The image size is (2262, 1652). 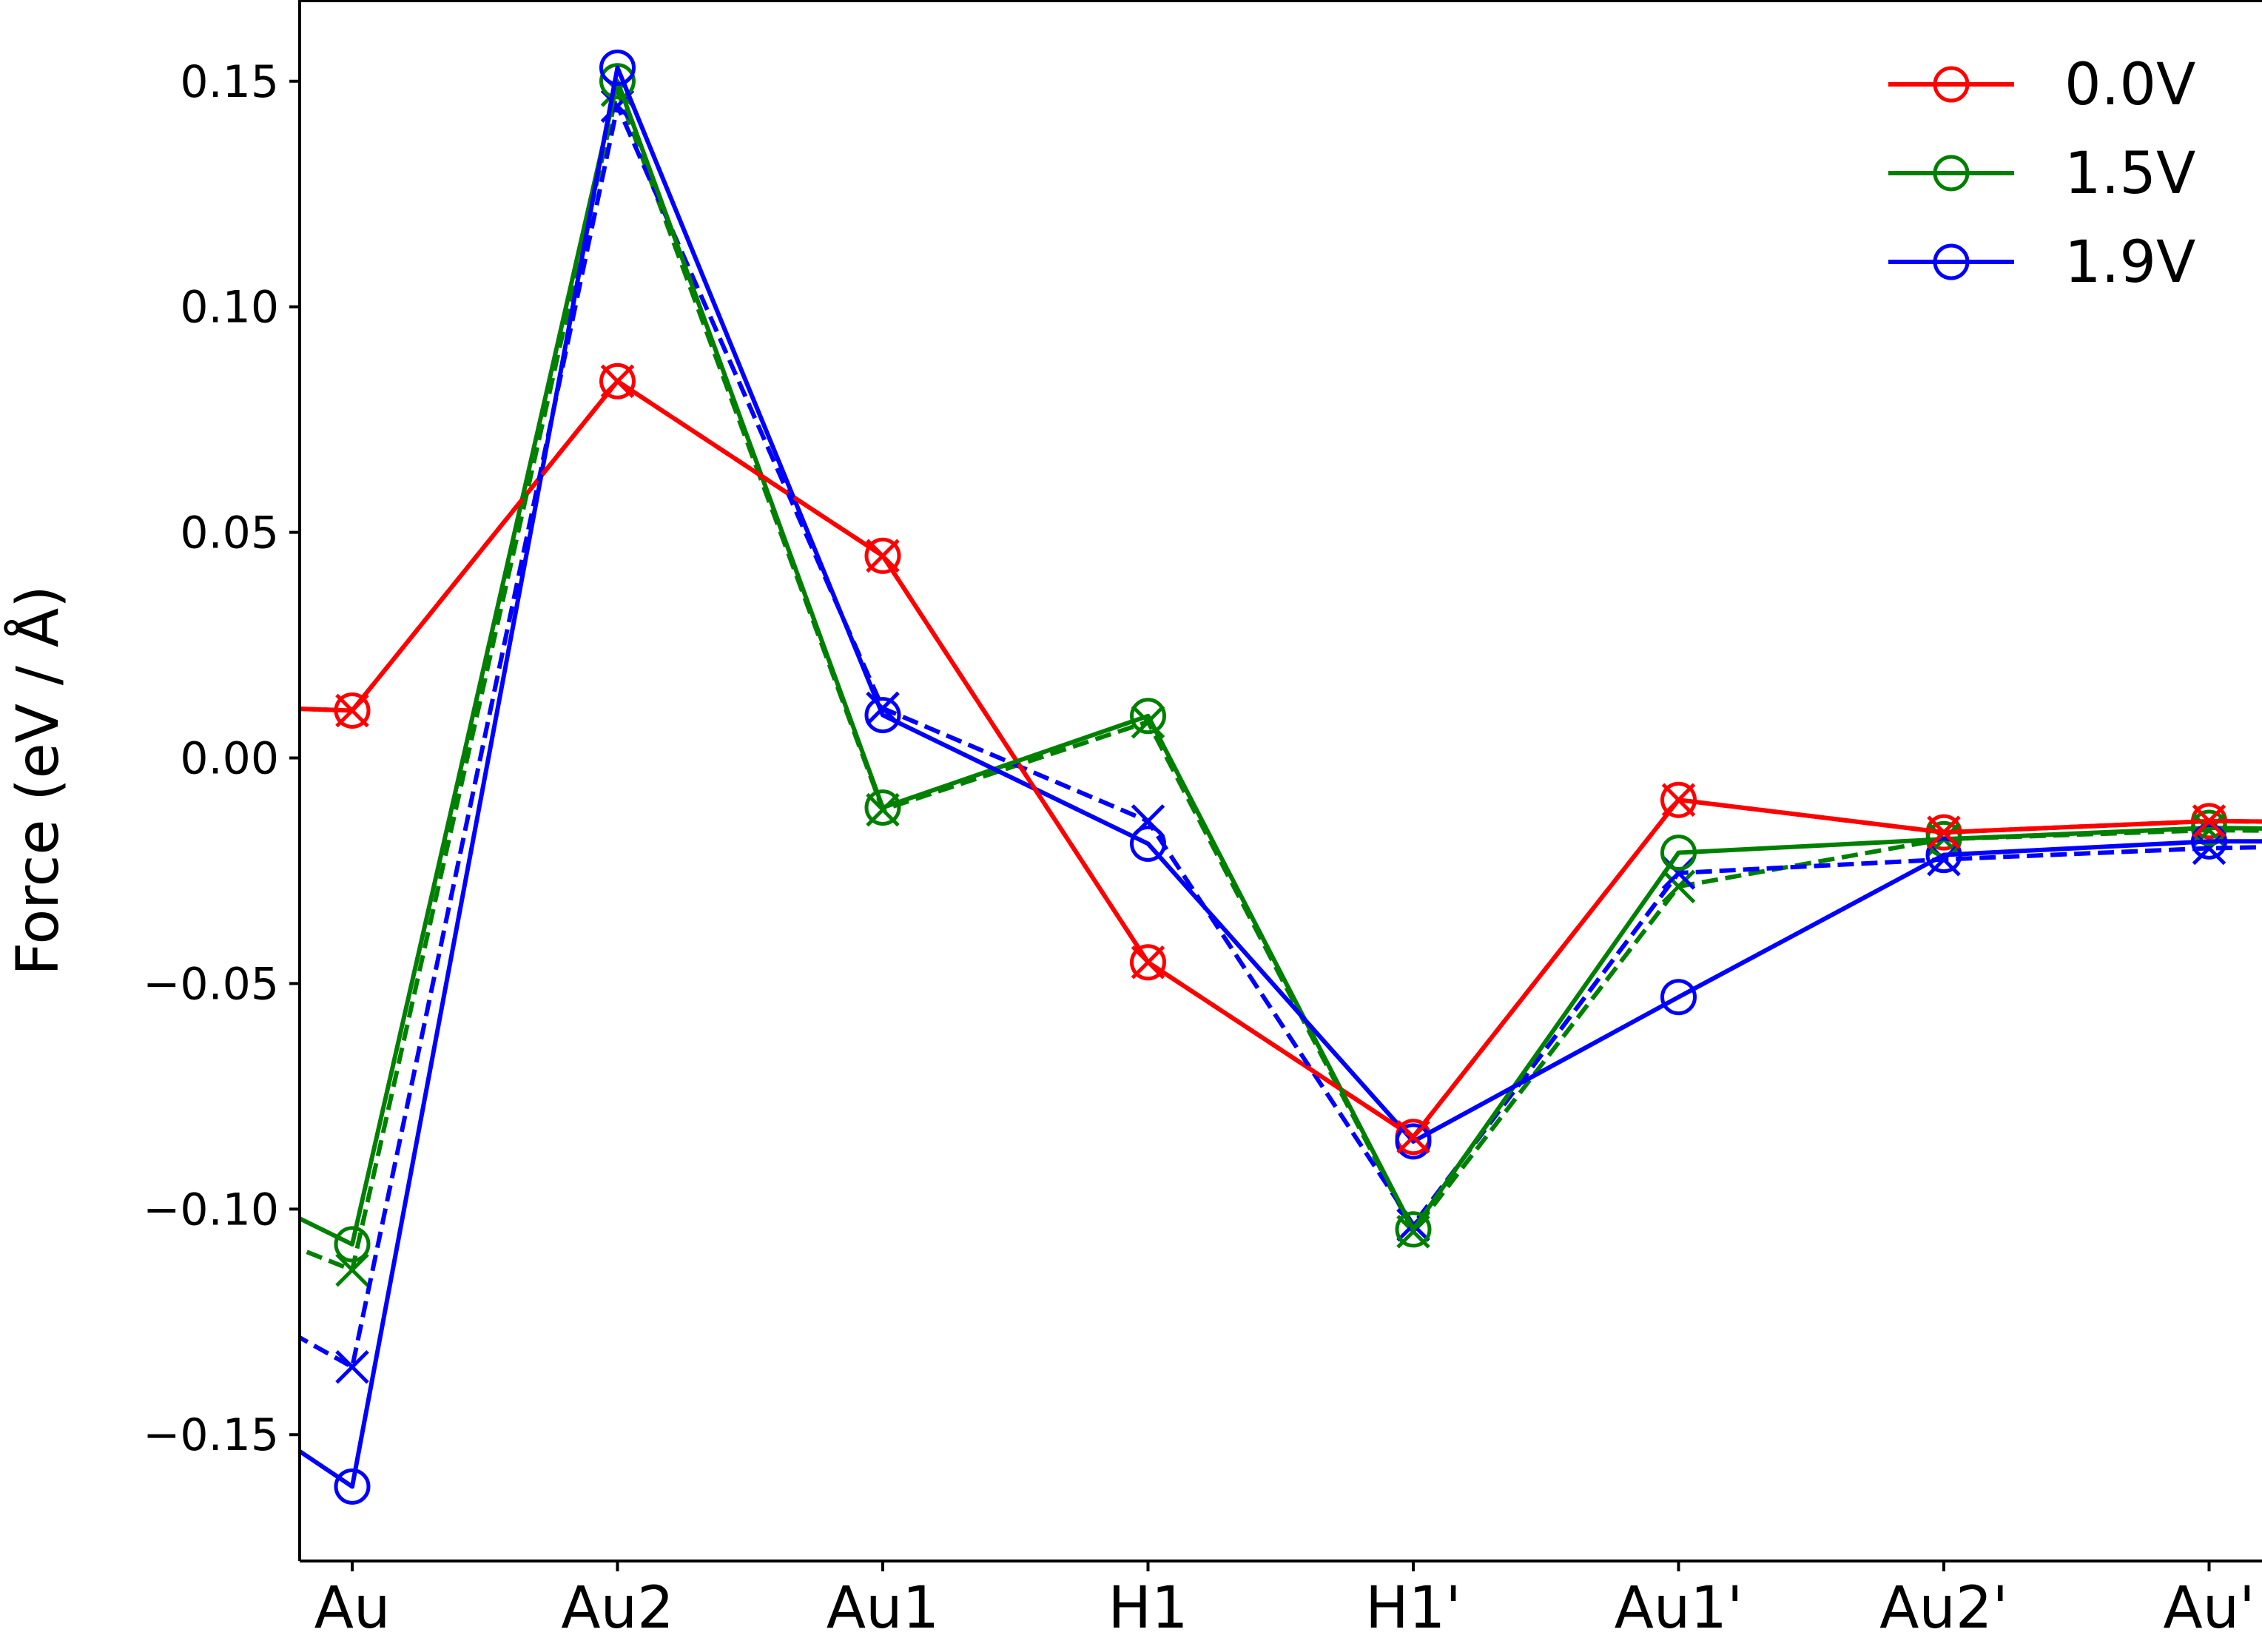 I want to click on legend-label: 1.5V, so click(x=2129, y=174).